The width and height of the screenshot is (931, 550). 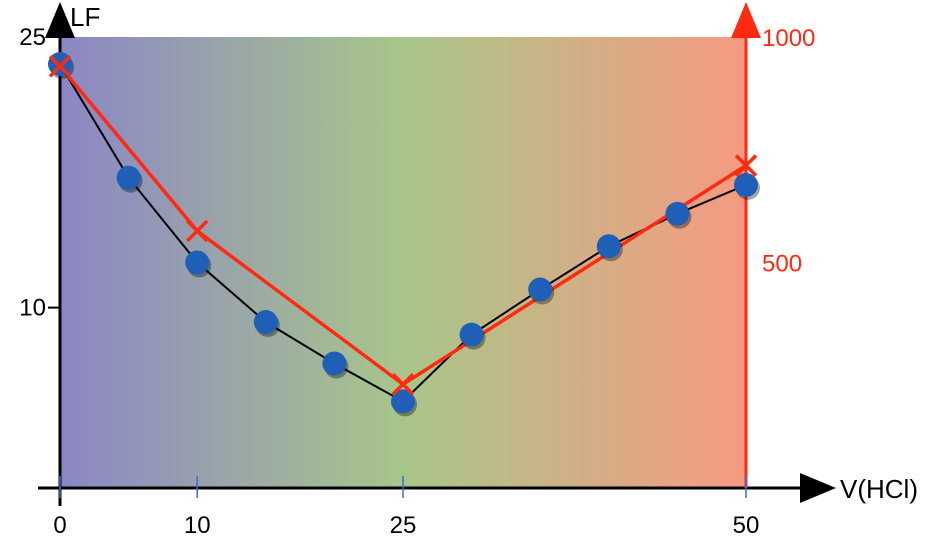 I want to click on x-tick-label: 50, so click(x=746, y=525).